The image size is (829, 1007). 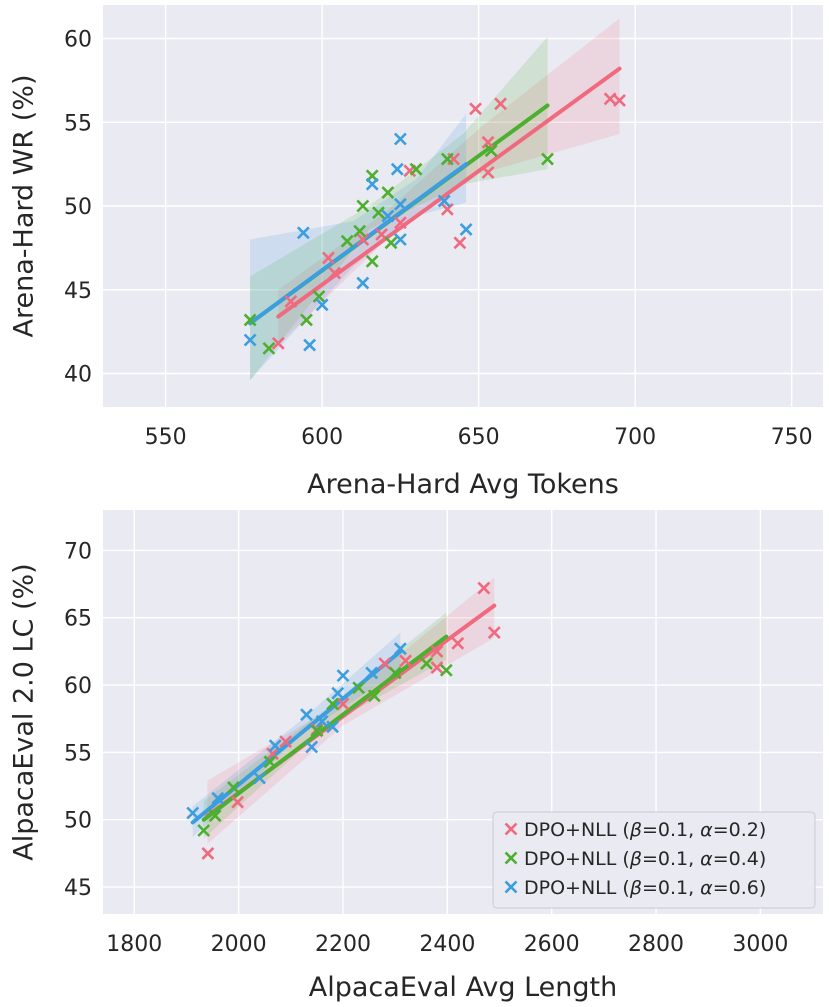 I want to click on x-tick-label: 2400, so click(x=447, y=944).